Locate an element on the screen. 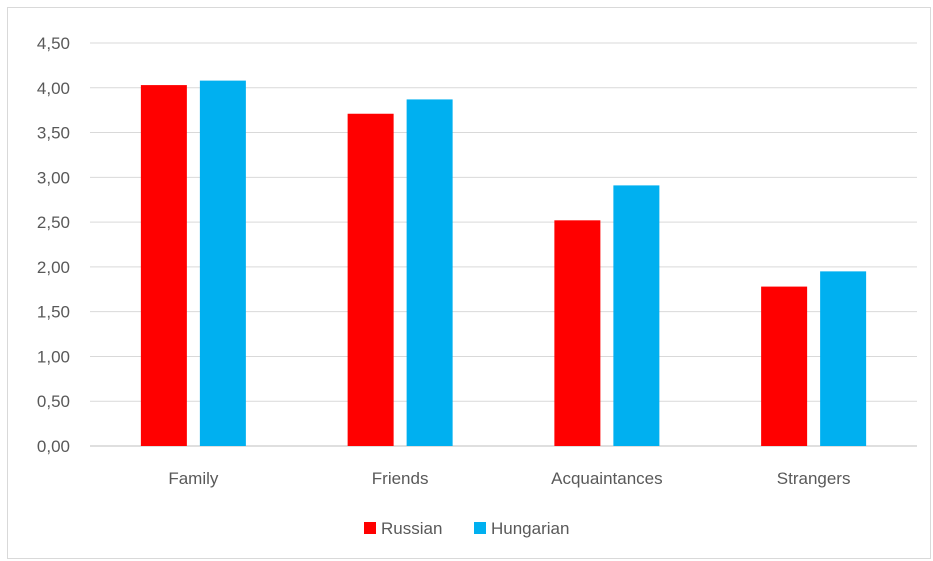 The height and width of the screenshot is (561, 933). y-tick-label: 4,00 is located at coordinates (53, 88).